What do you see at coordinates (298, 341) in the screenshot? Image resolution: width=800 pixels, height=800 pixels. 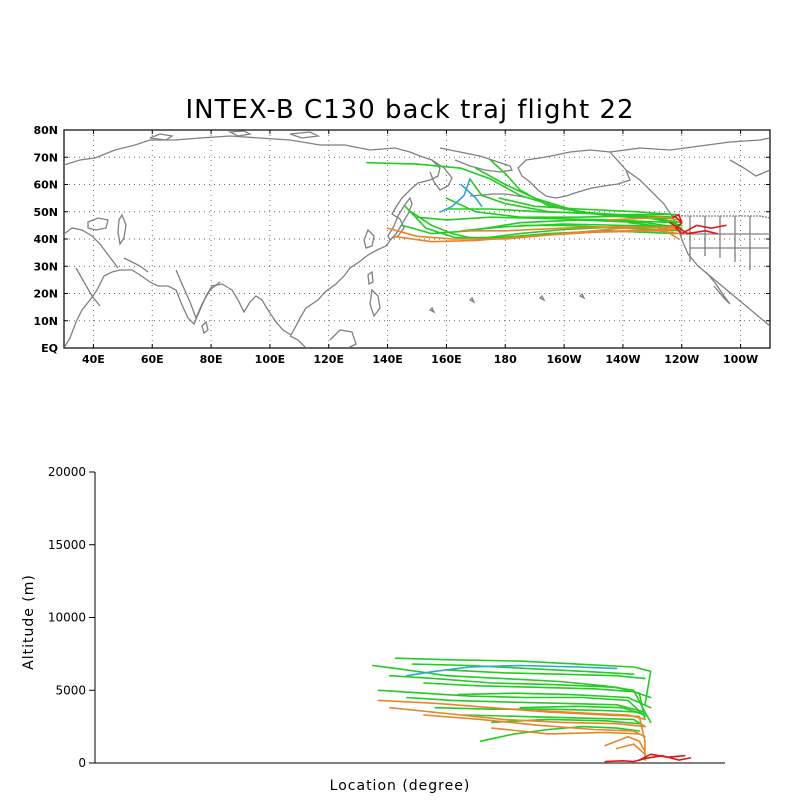 I see `coastline-sumatra` at bounding box center [298, 341].